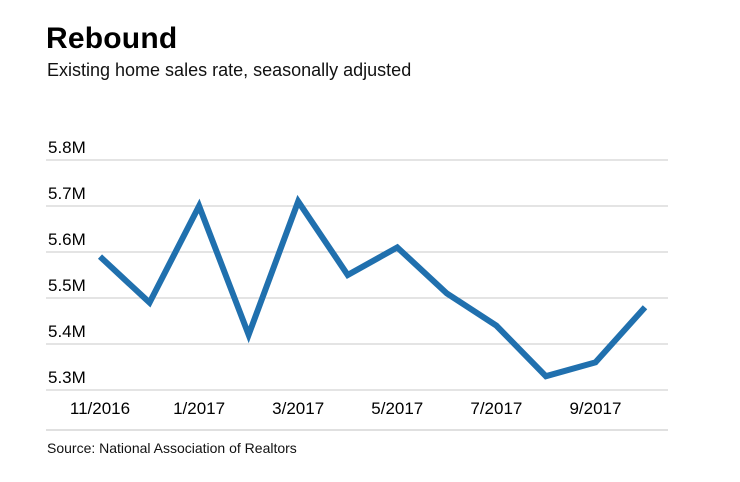 The width and height of the screenshot is (740, 482). What do you see at coordinates (172, 448) in the screenshot?
I see `source-attribution: Source: National Association of Realtors` at bounding box center [172, 448].